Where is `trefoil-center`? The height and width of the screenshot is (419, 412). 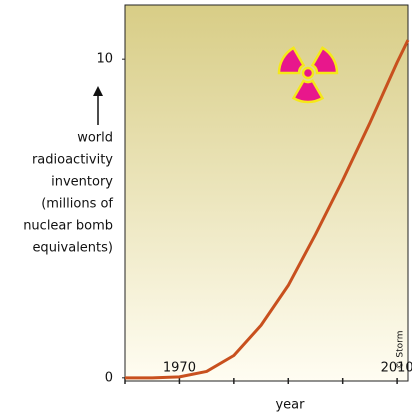 trefoil-center is located at coordinates (308, 73).